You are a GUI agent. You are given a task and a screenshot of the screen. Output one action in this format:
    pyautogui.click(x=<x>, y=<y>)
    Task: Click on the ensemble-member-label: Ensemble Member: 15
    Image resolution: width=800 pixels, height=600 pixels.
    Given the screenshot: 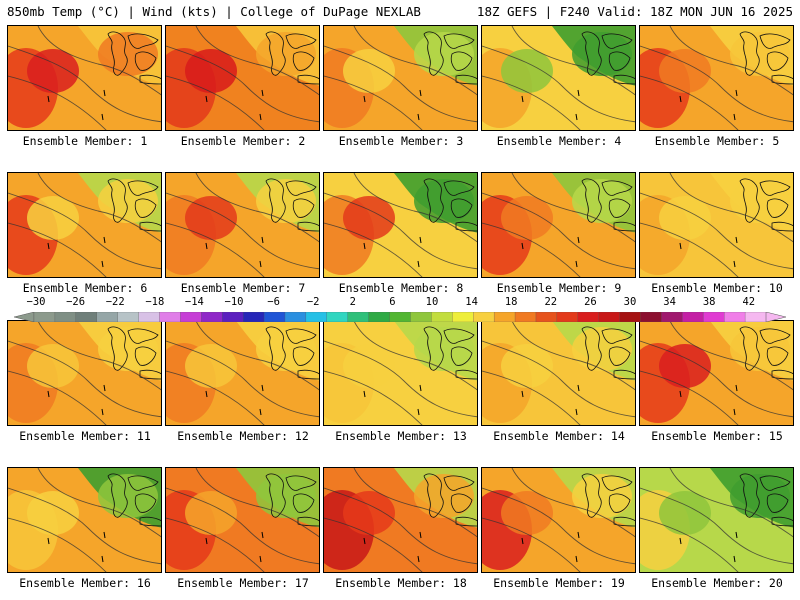 What is the action you would take?
    pyautogui.click(x=717, y=436)
    